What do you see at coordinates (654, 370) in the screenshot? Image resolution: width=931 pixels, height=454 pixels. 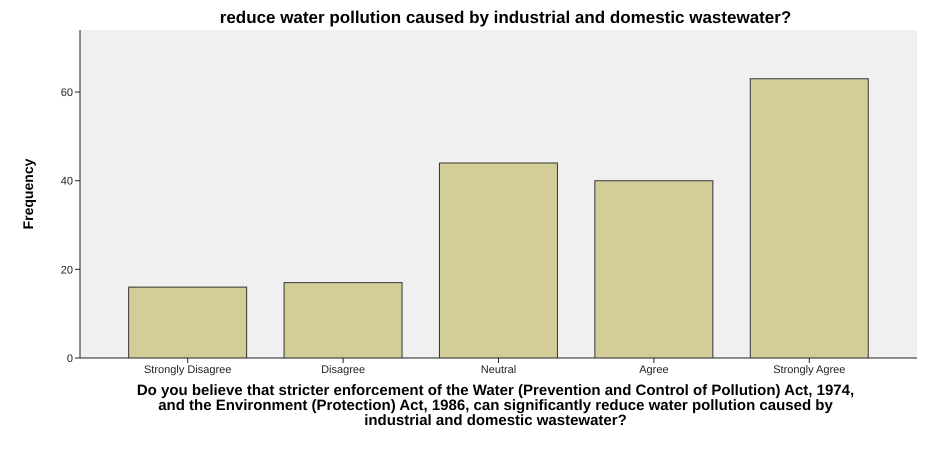 I see `x-tick-label: Agree` at bounding box center [654, 370].